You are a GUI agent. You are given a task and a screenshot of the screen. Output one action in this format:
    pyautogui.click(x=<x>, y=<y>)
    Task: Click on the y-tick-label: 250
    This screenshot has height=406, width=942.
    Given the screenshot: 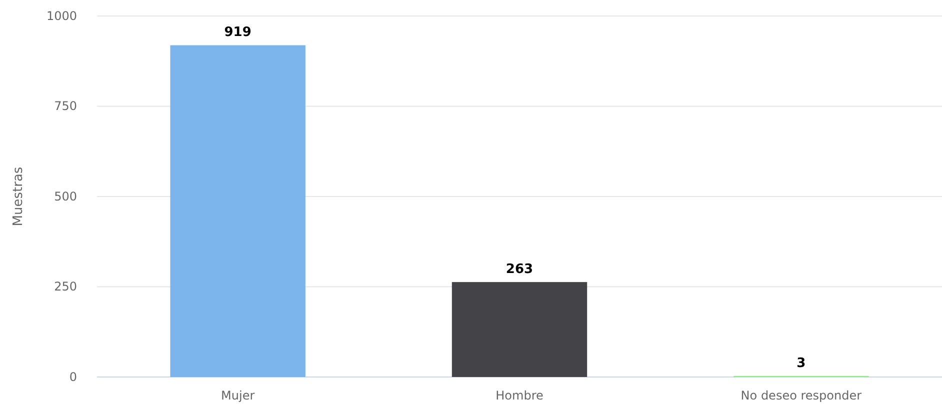 What is the action you would take?
    pyautogui.click(x=65, y=287)
    